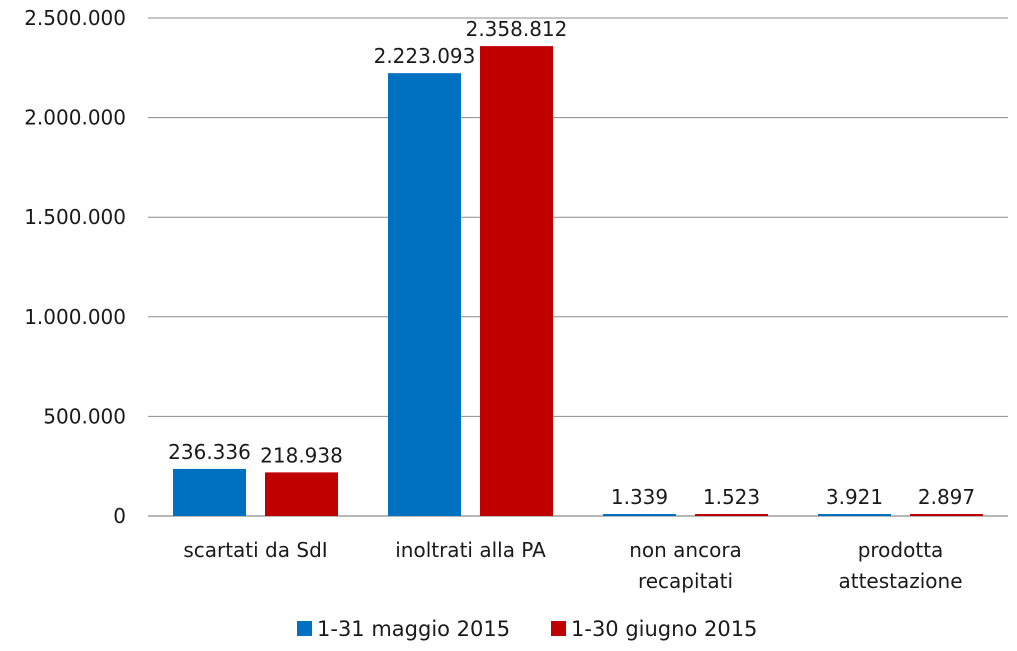 This screenshot has width=1017, height=651. I want to click on category-label-line: scartati da SdI, so click(255, 550).